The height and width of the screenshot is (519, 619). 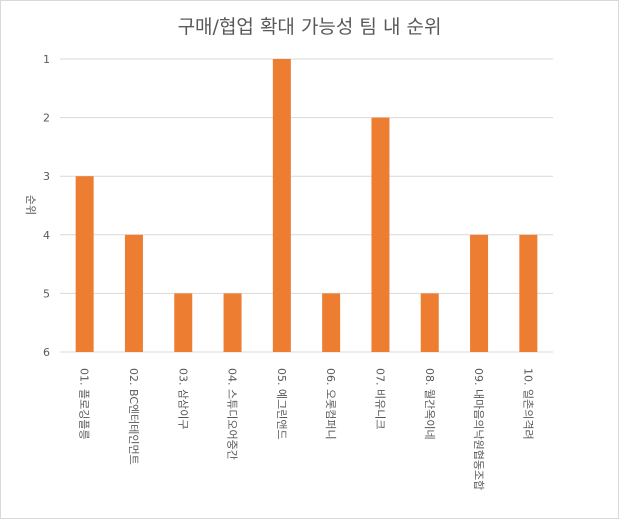 What do you see at coordinates (46, 352) in the screenshot?
I see `y-tick-label: 6` at bounding box center [46, 352].